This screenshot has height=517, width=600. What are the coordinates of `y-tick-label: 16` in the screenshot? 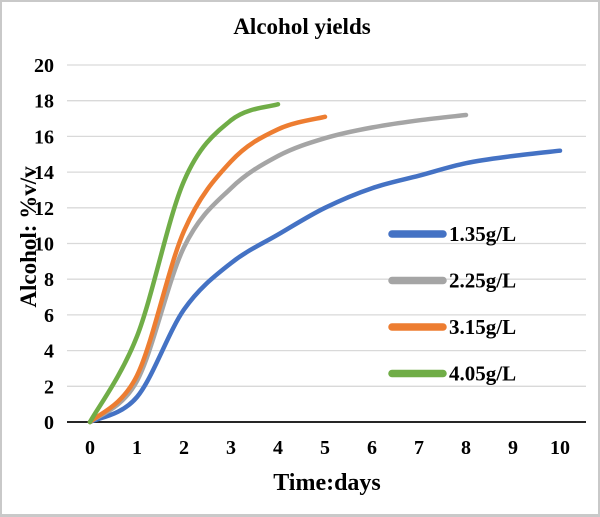 It's located at (44, 137).